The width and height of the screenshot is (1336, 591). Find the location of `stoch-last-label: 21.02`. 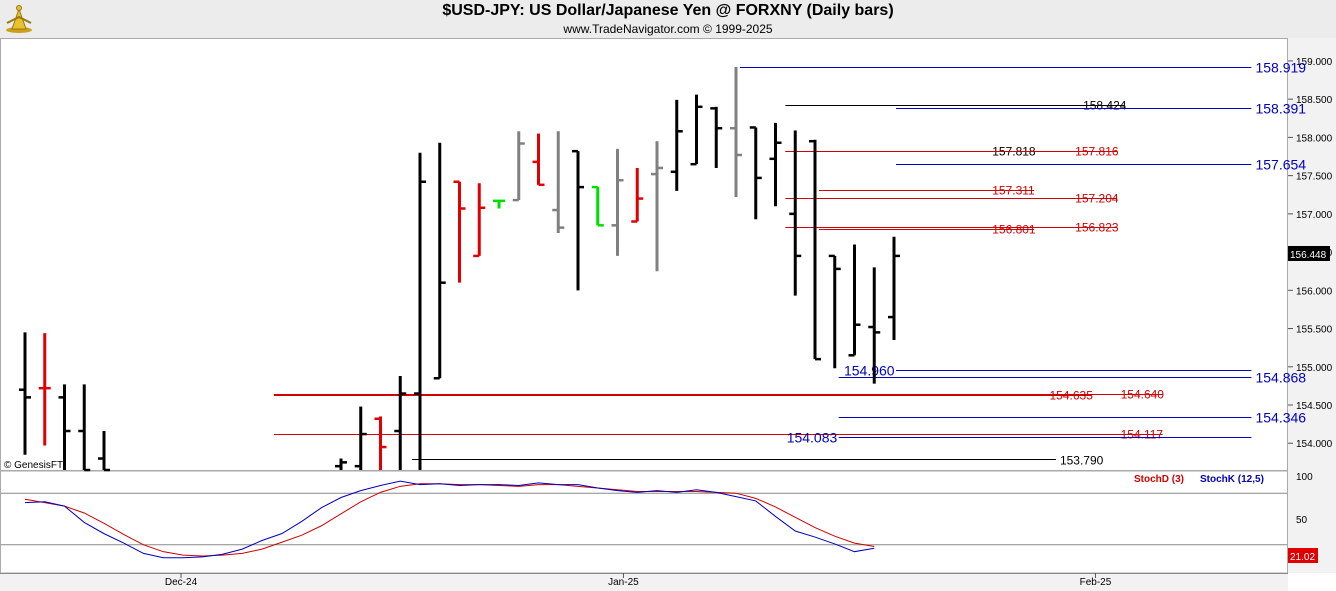

stoch-last-label: 21.02 is located at coordinates (1302, 557).